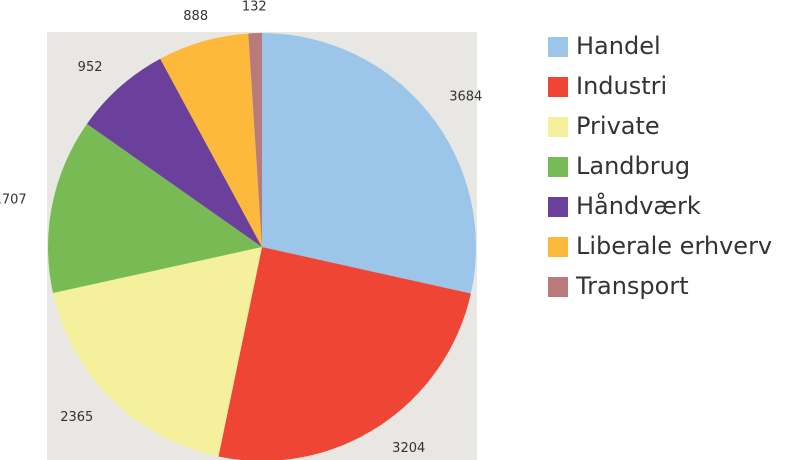 The image size is (790, 460). What do you see at coordinates (76, 417) in the screenshot?
I see `data-label: 2365` at bounding box center [76, 417].